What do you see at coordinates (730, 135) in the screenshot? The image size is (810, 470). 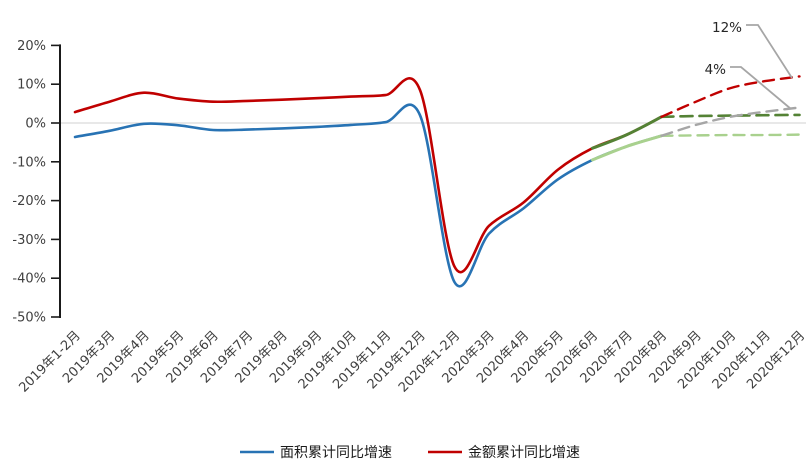 I see `series-area-flat-forecast` at bounding box center [730, 135].